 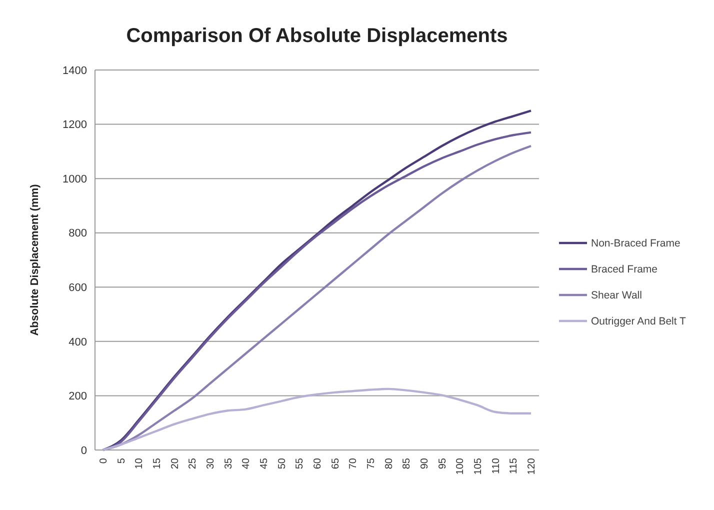 What do you see at coordinates (354, 464) in the screenshot?
I see `x-tick-label: 70` at bounding box center [354, 464].